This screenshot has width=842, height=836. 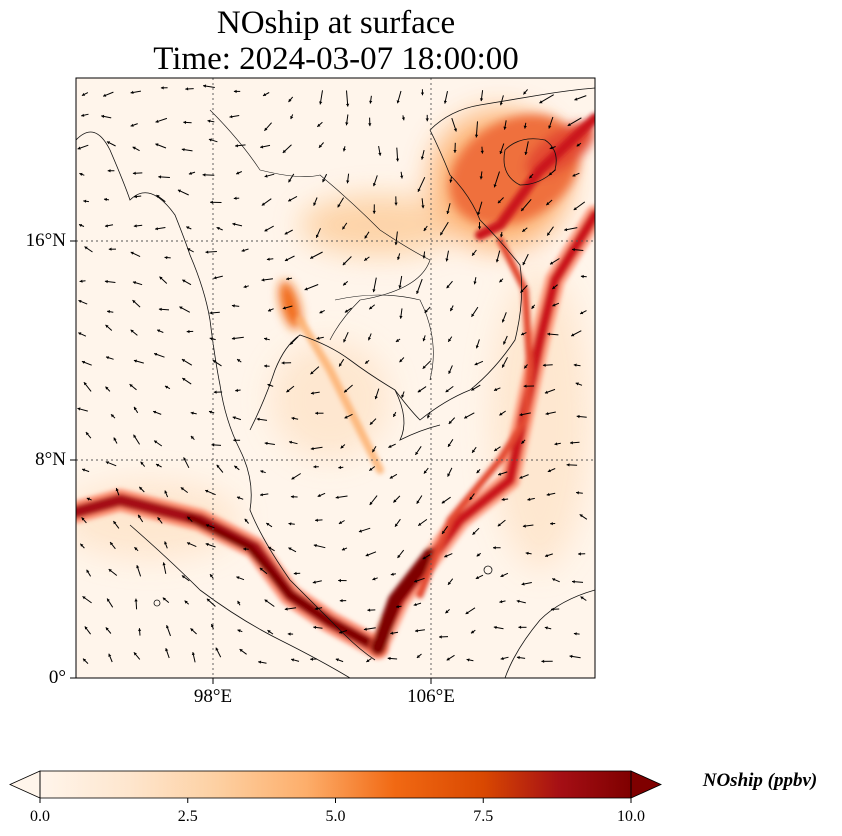 I want to click on colorbar-tick-2-5: 2.5, so click(x=187, y=816).